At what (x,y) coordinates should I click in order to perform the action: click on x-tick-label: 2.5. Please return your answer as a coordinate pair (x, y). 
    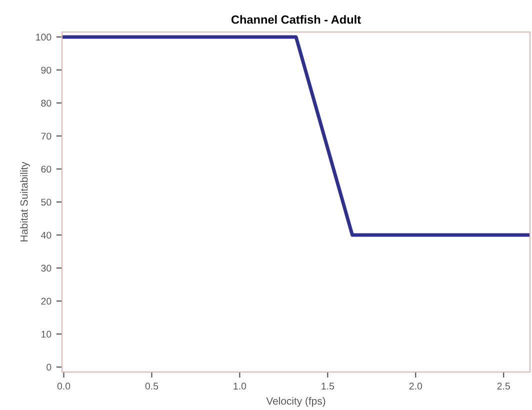
    Looking at the image, I should click on (503, 386).